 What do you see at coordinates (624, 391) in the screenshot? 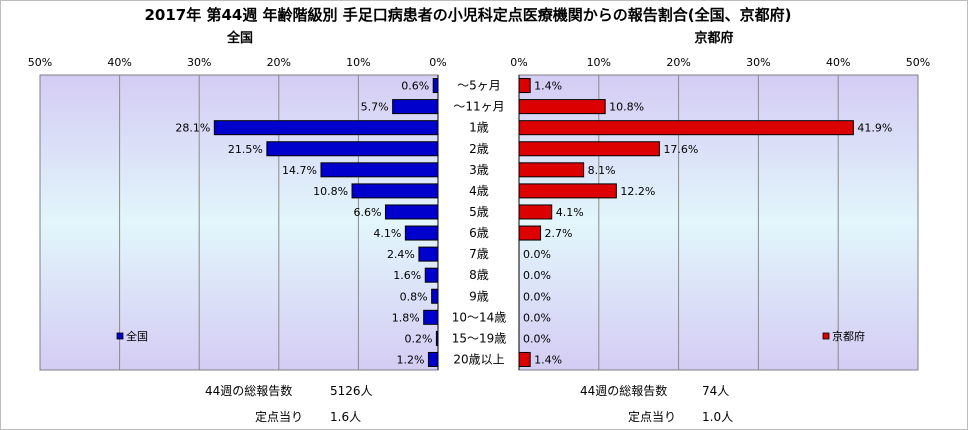
I see `kyoto-total-label: 44週の総報告数` at bounding box center [624, 391].